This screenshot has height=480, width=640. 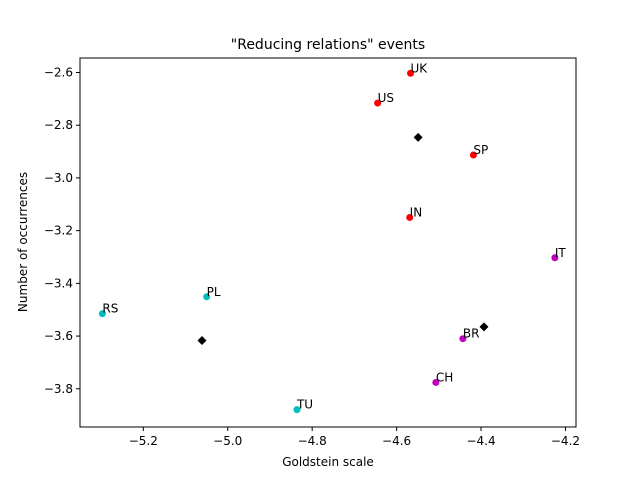 I want to click on x-tick-label: −4.6, so click(x=396, y=441).